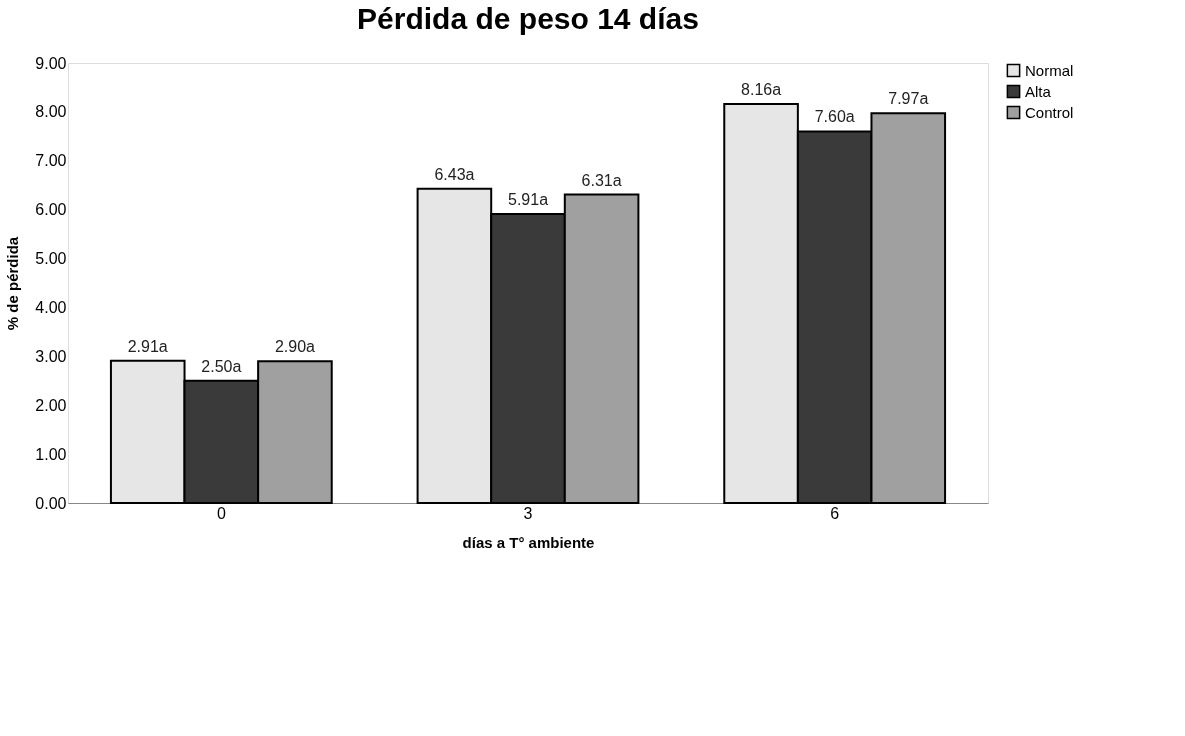  What do you see at coordinates (1038, 91) in the screenshot?
I see `legend-label: Alta` at bounding box center [1038, 91].